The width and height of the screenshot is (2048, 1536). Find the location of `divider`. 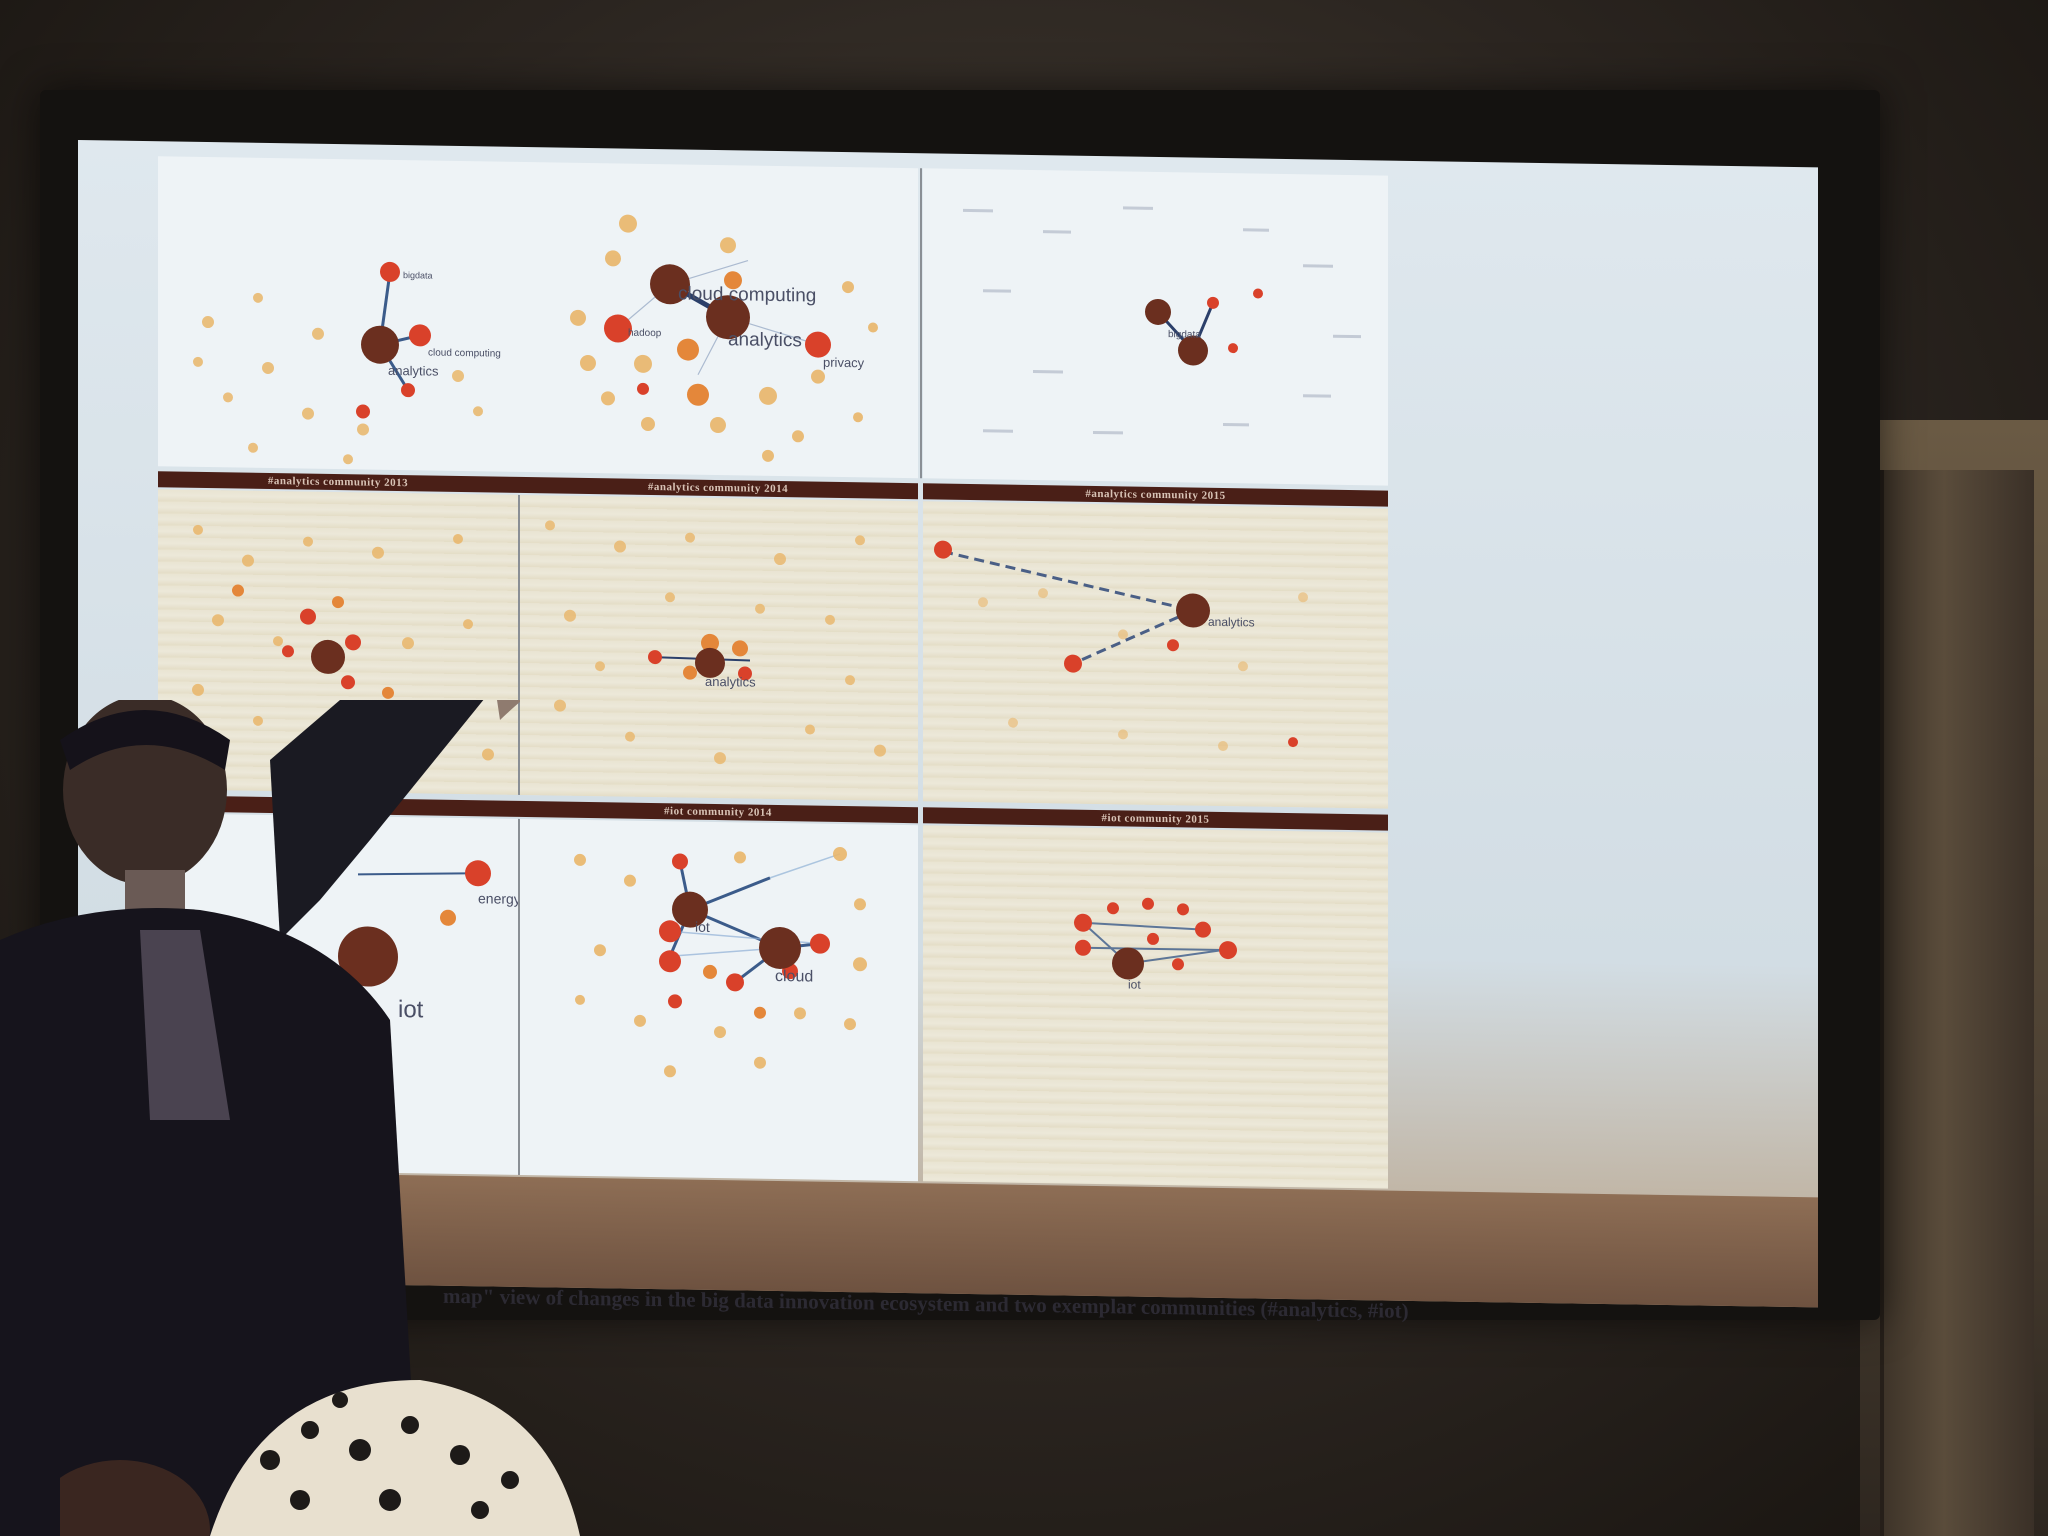

divider is located at coordinates (921, 323).